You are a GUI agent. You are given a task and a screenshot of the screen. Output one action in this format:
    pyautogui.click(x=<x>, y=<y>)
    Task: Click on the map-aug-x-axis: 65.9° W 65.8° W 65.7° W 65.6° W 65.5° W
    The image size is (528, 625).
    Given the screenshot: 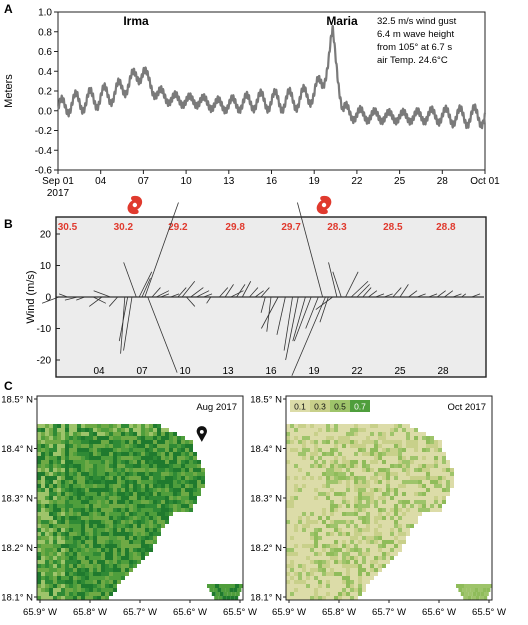 What is the action you would take?
    pyautogui.click(x=140, y=609)
    